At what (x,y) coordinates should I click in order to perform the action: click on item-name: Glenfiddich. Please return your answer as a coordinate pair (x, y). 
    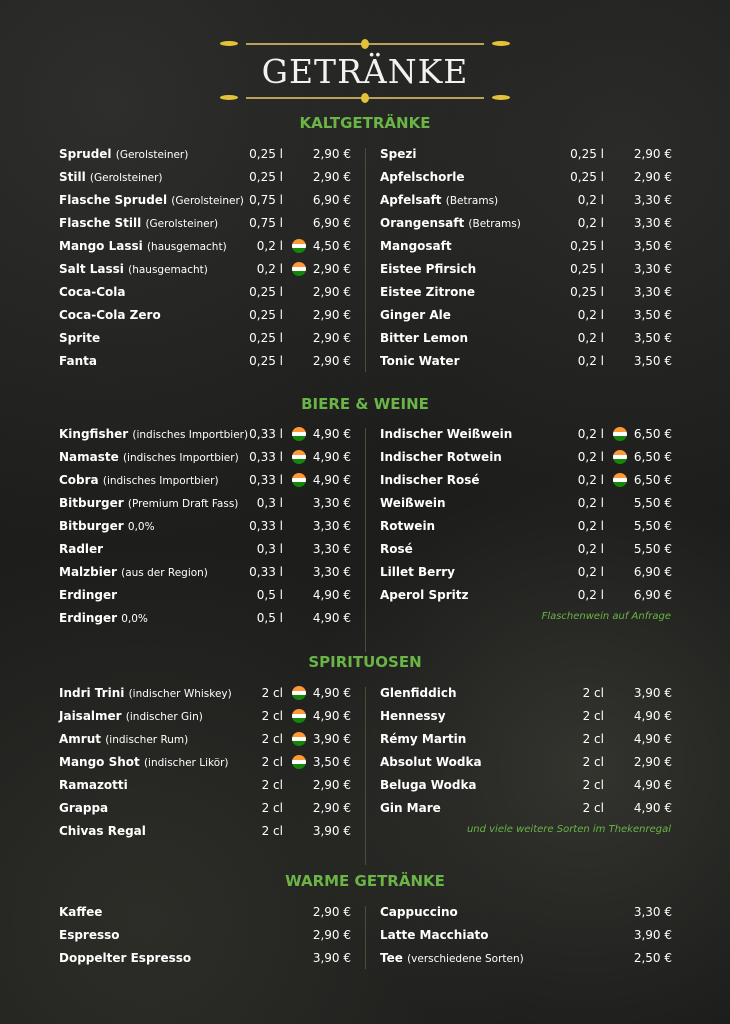
    Looking at the image, I should click on (418, 693).